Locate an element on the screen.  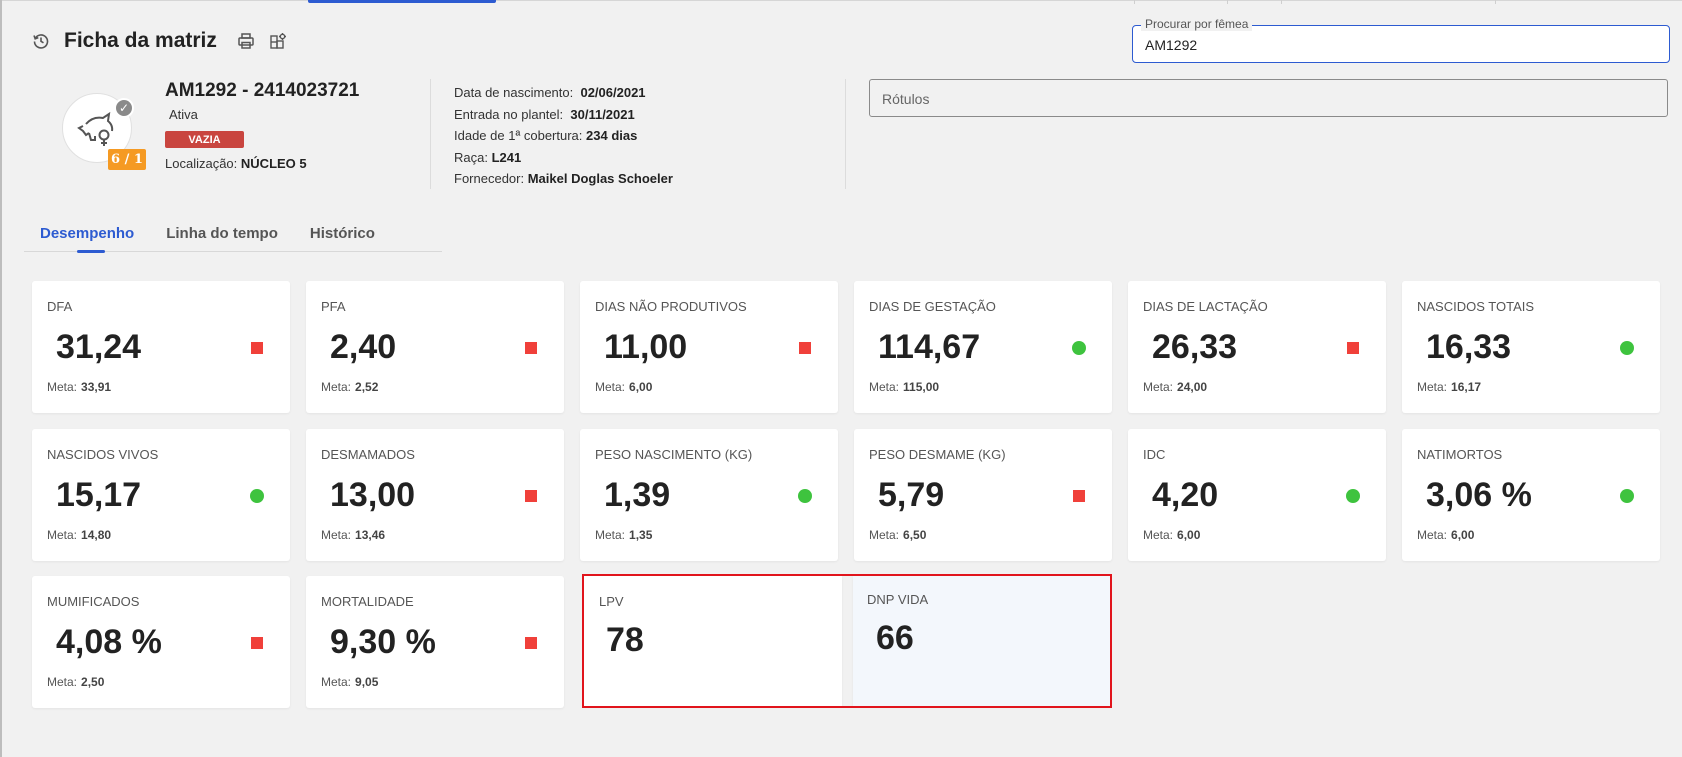
printer-icon is located at coordinates (246, 41).